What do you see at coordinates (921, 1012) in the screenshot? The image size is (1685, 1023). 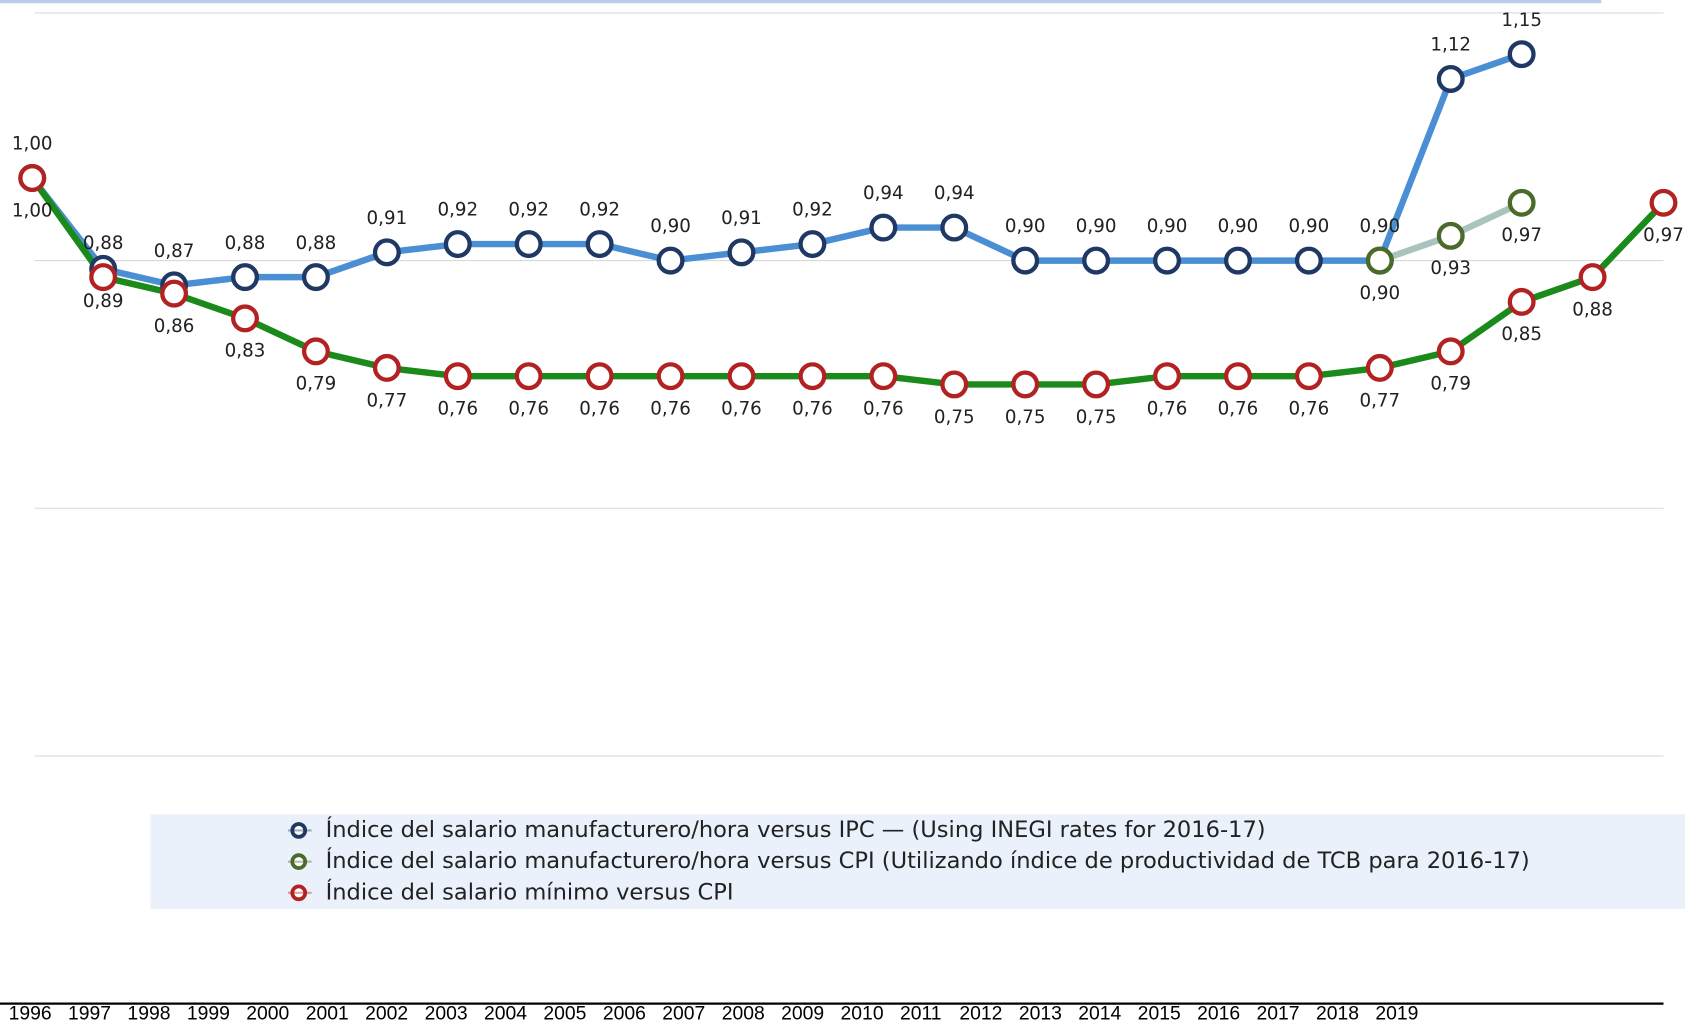 I see `x-tick-label: 2011` at bounding box center [921, 1012].